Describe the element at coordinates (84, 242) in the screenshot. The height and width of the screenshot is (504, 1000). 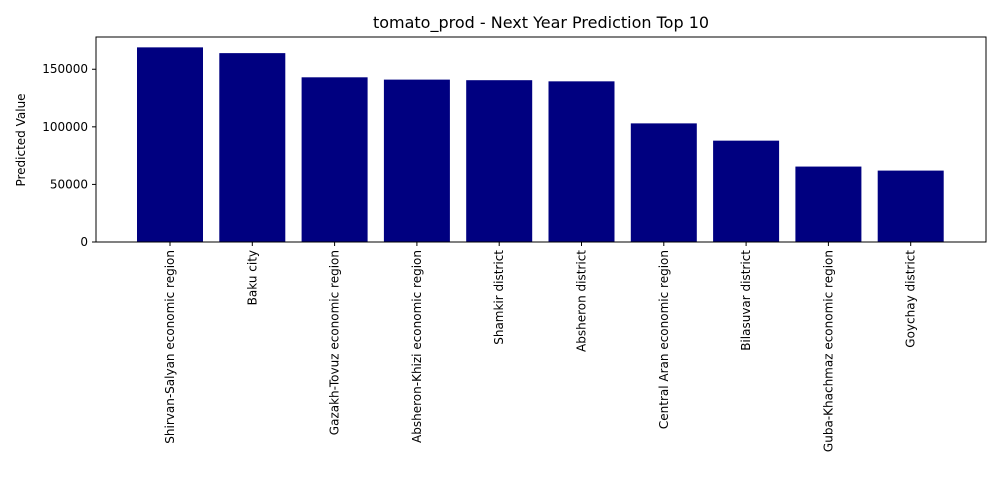
I see `y-tick-label: 0` at that location.